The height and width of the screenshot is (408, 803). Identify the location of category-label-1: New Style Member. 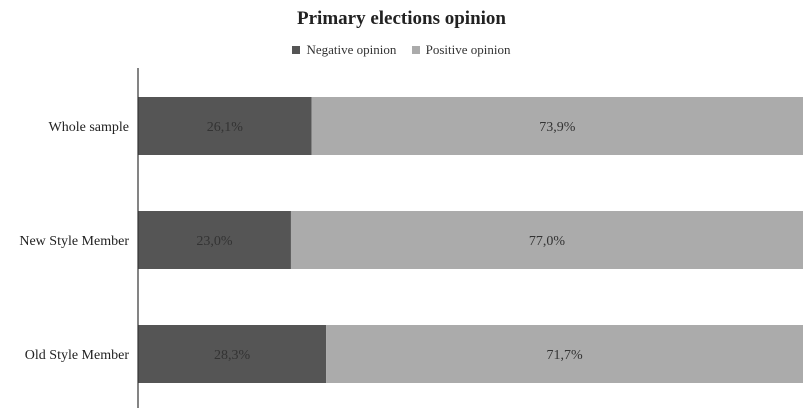
(74, 241).